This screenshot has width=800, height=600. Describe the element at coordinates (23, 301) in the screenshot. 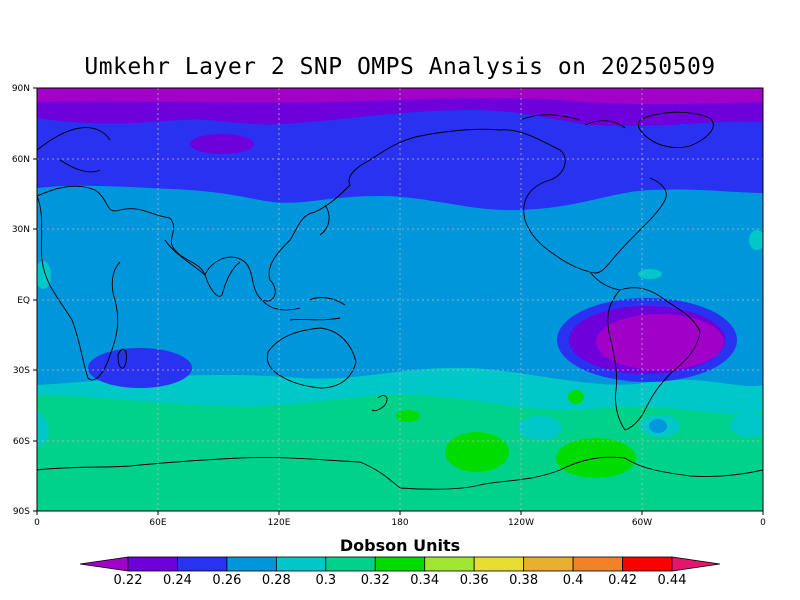

I see `lat-label: EQ` at that location.